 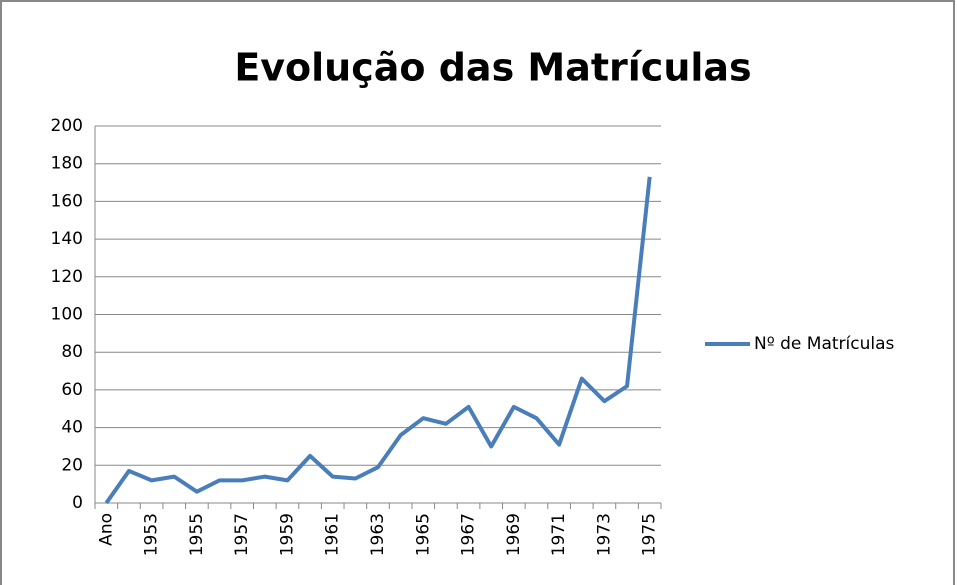 I want to click on y-tick-label: 40, so click(x=72, y=428).